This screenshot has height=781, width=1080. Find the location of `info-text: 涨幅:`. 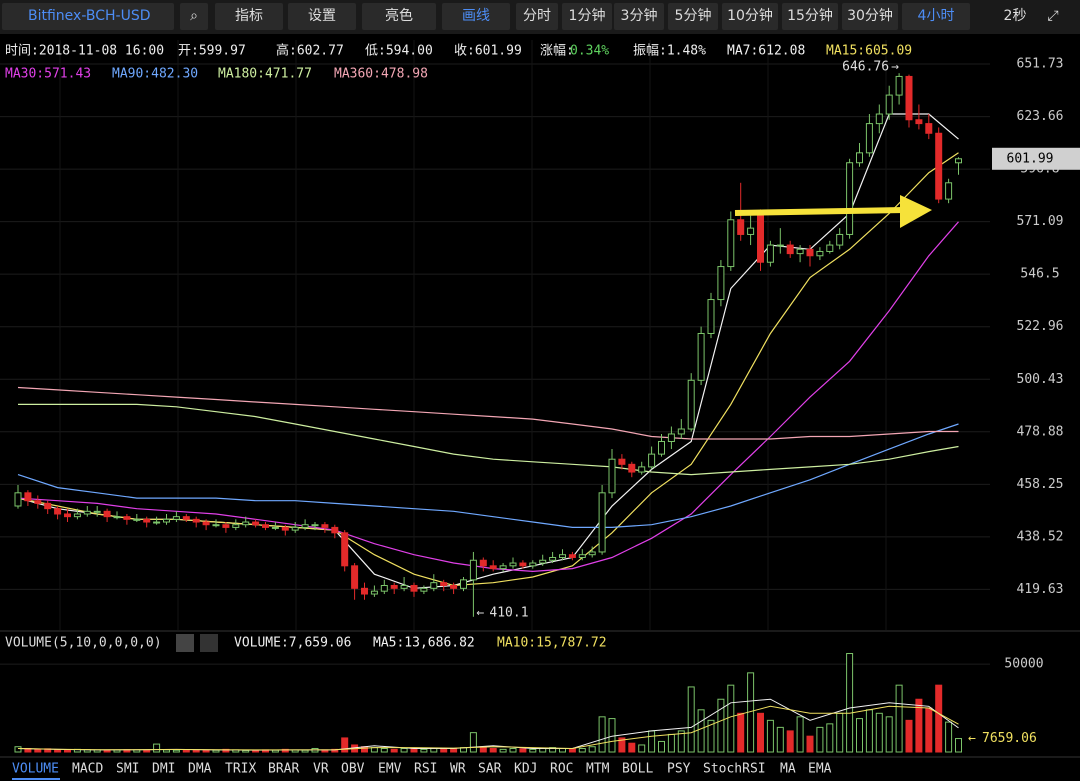

info-text: 涨幅: is located at coordinates (557, 51).